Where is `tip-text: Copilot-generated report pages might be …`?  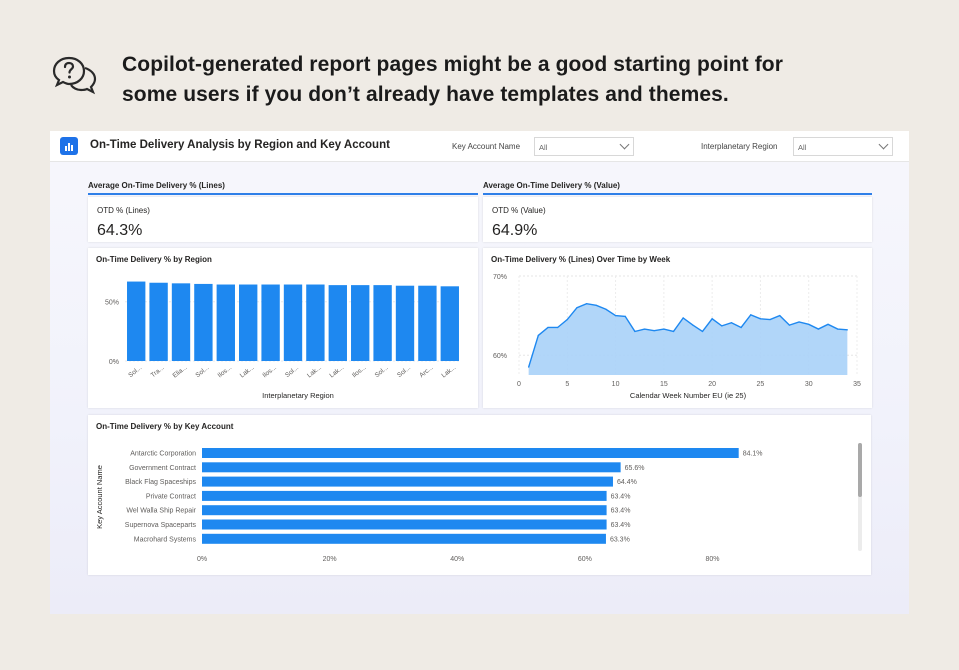
tip-text: Copilot-generated report pages might be … is located at coordinates (452, 80).